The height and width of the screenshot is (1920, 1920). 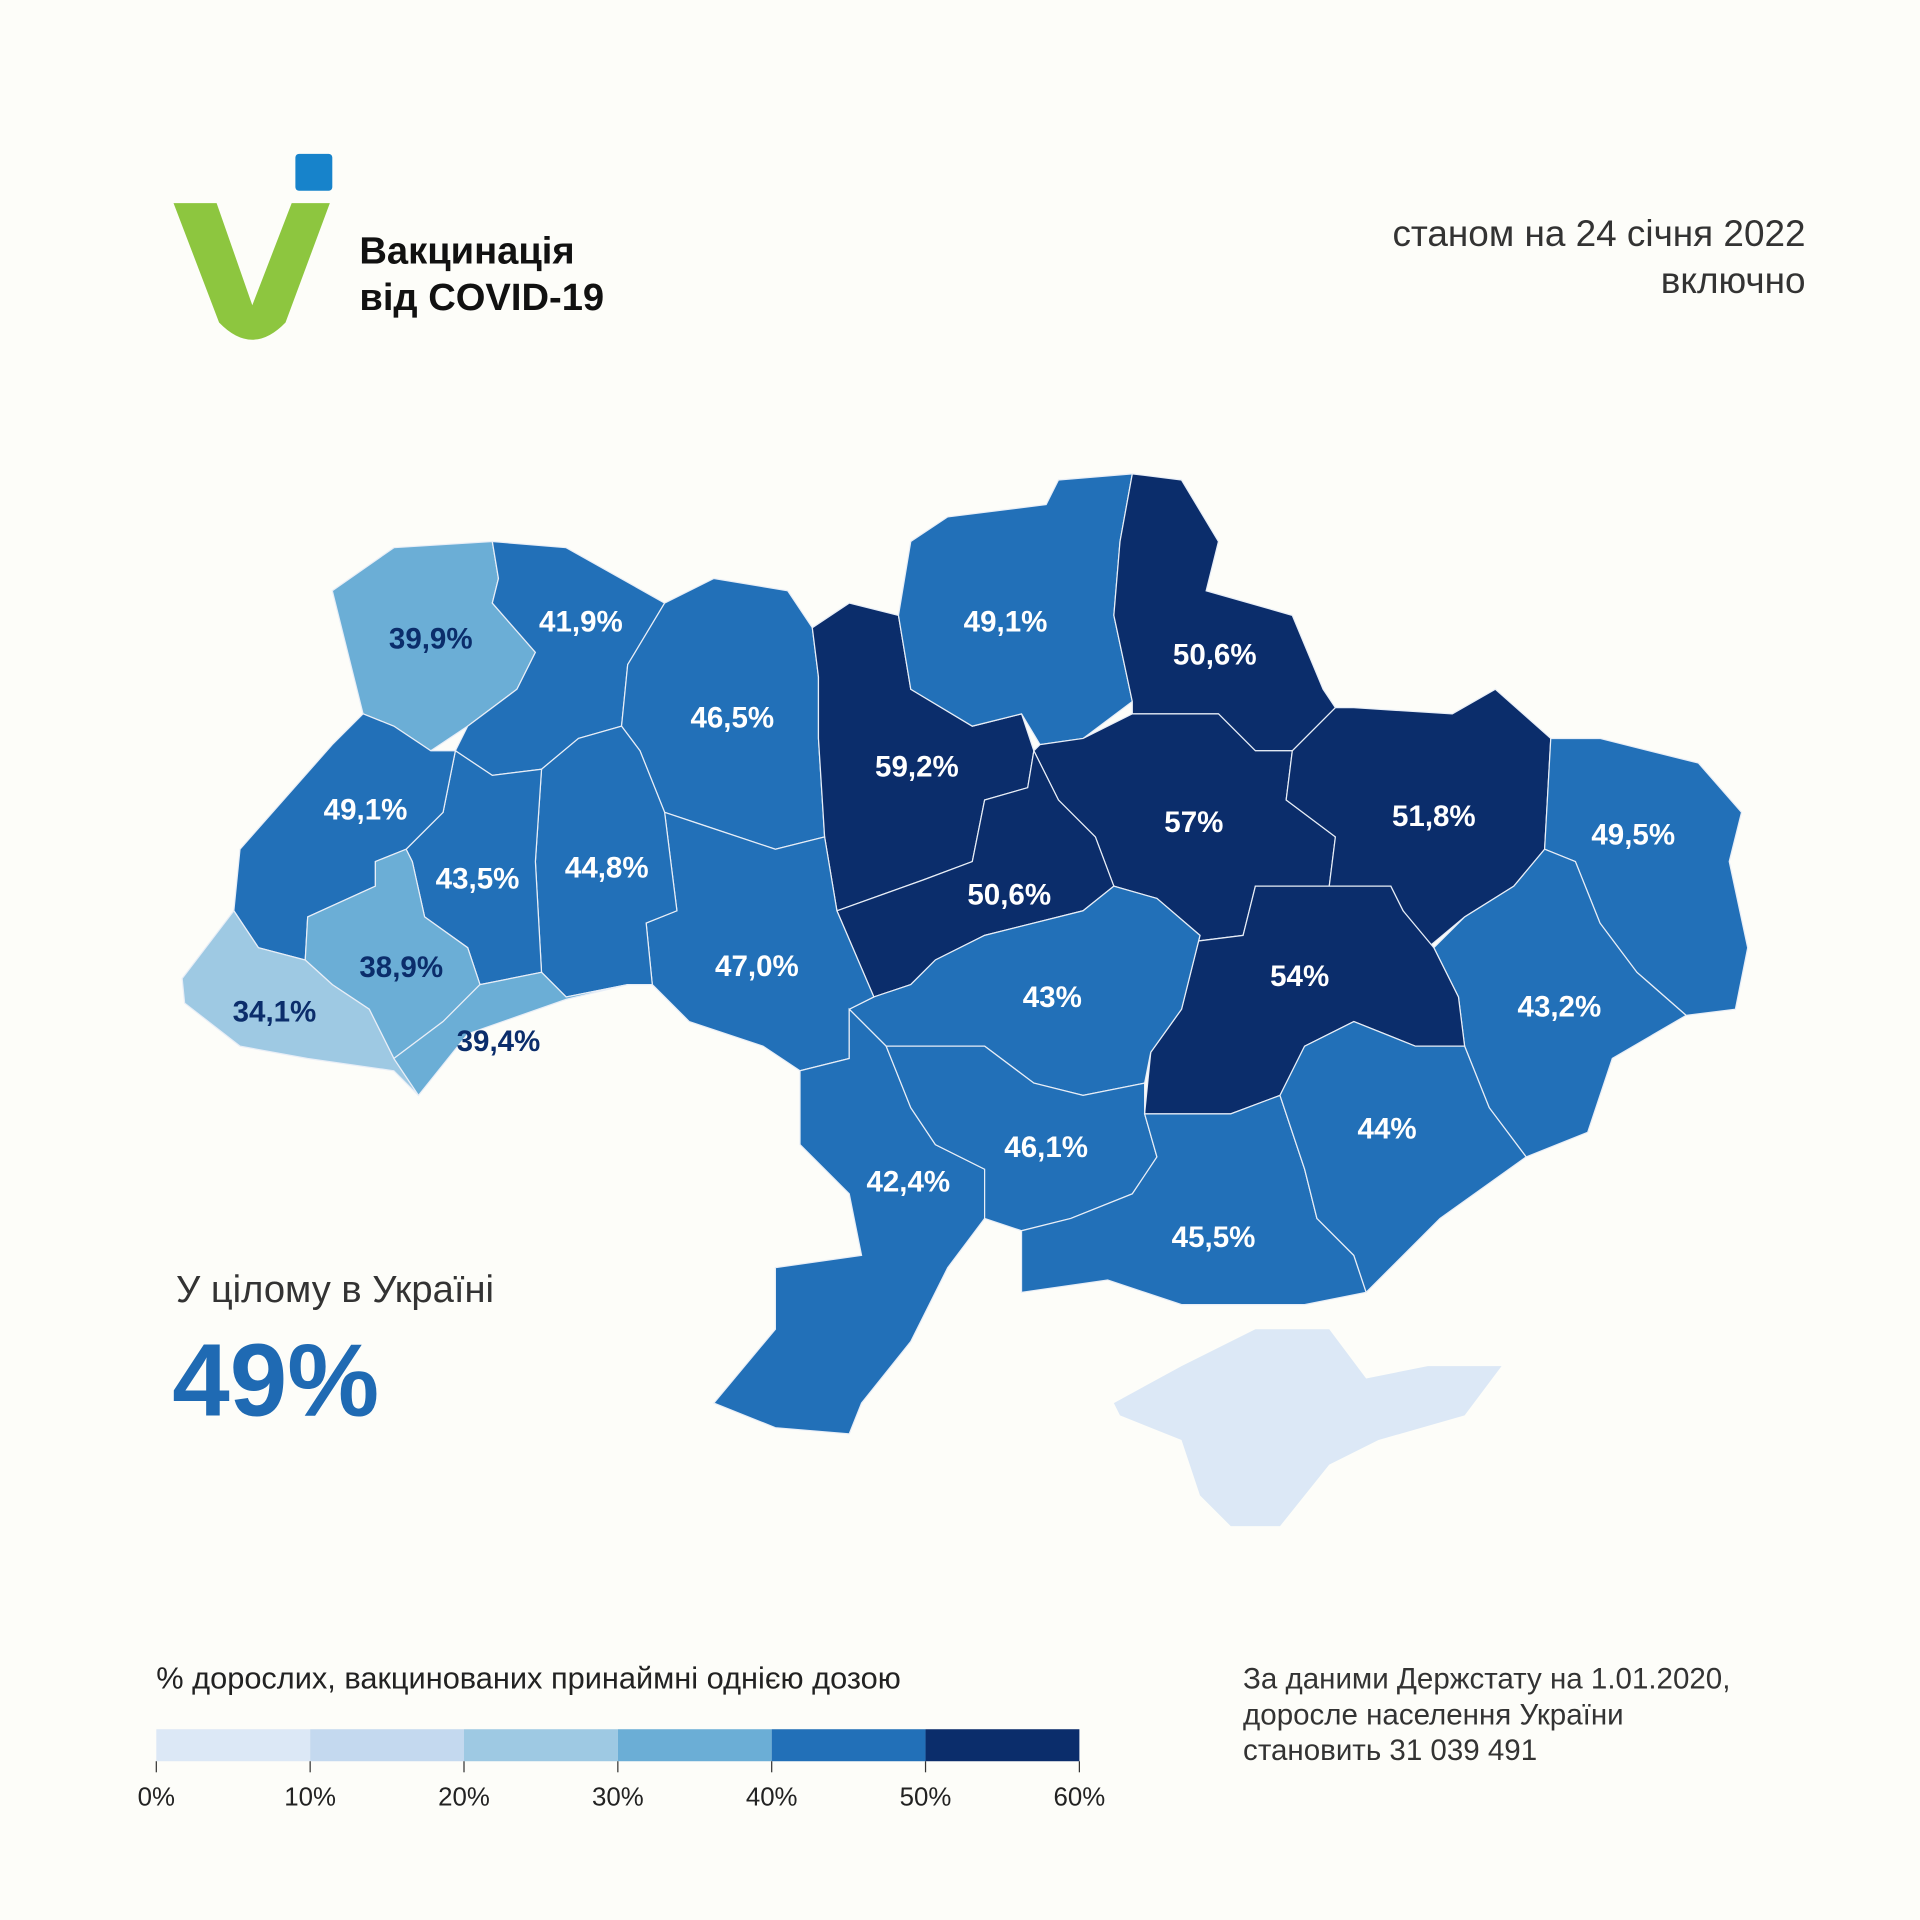 What do you see at coordinates (1046, 1147) in the screenshot?
I see `region-value-label: 46,1%` at bounding box center [1046, 1147].